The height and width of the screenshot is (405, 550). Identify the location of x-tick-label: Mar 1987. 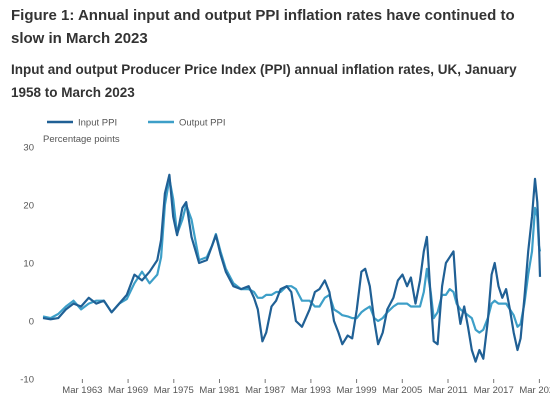
(265, 390).